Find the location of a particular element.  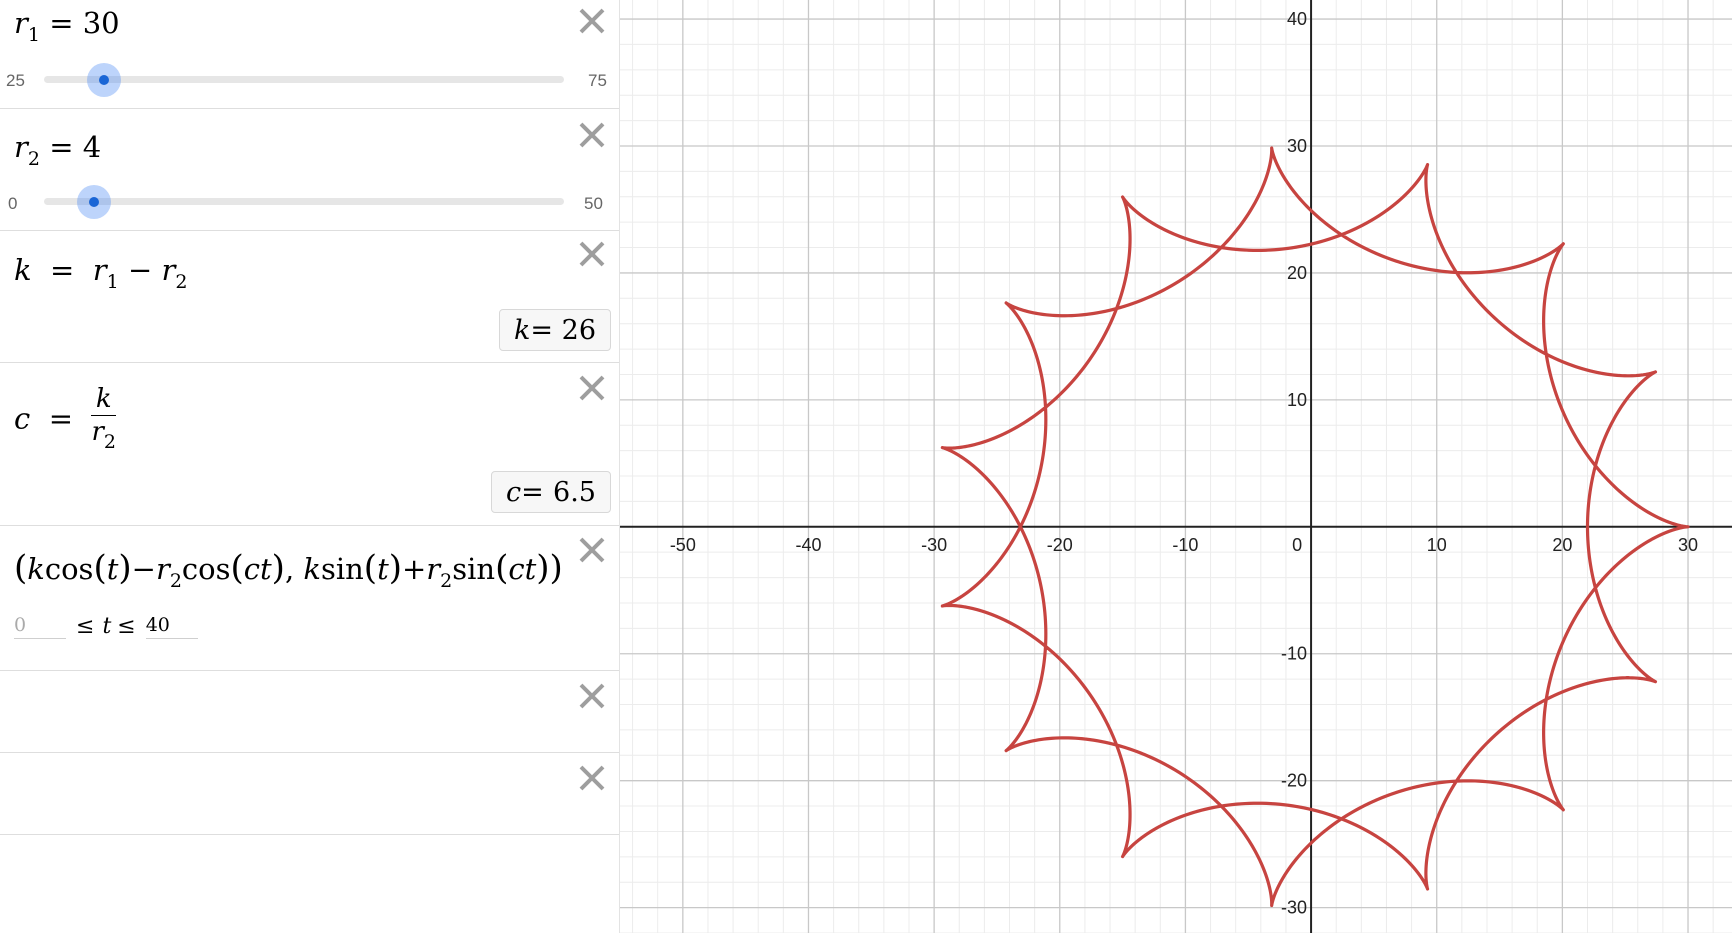

x-tick-label: -10 is located at coordinates (1185, 545).